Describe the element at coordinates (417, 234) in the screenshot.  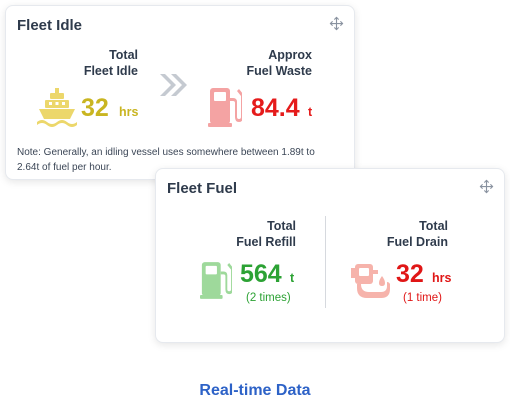
I see `total-fuel-drain-label: Total Fuel Drain` at that location.